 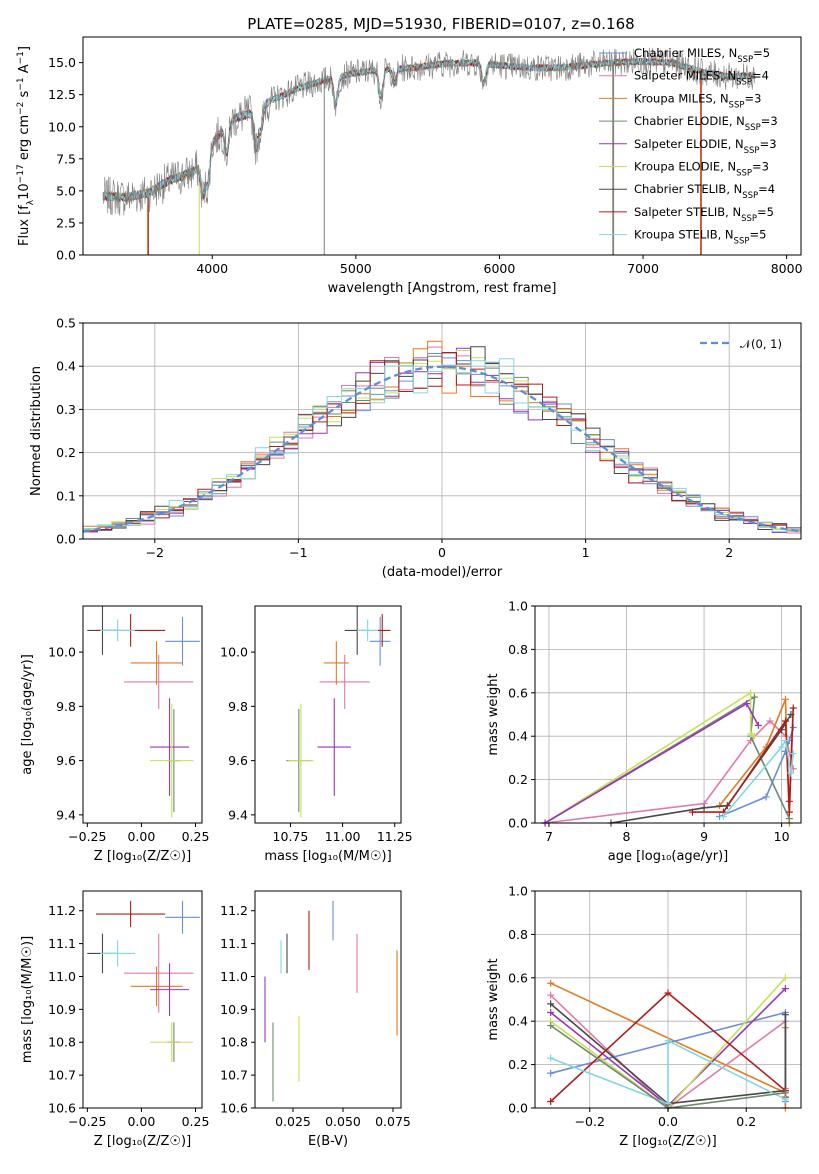 What do you see at coordinates (442, 572) in the screenshot?
I see `x-axis-label: (data-model)/error` at bounding box center [442, 572].